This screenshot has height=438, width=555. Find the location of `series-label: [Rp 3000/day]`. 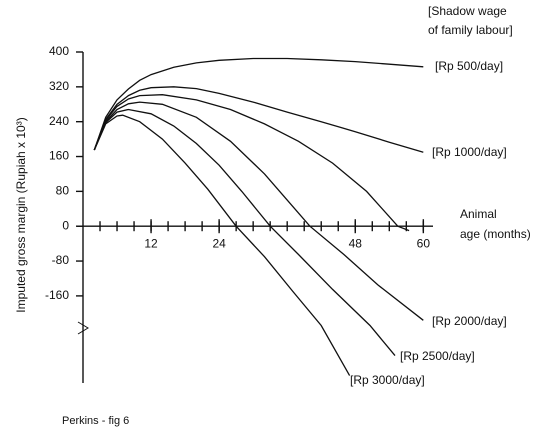

series-label: [Rp 3000/day] is located at coordinates (387, 380).